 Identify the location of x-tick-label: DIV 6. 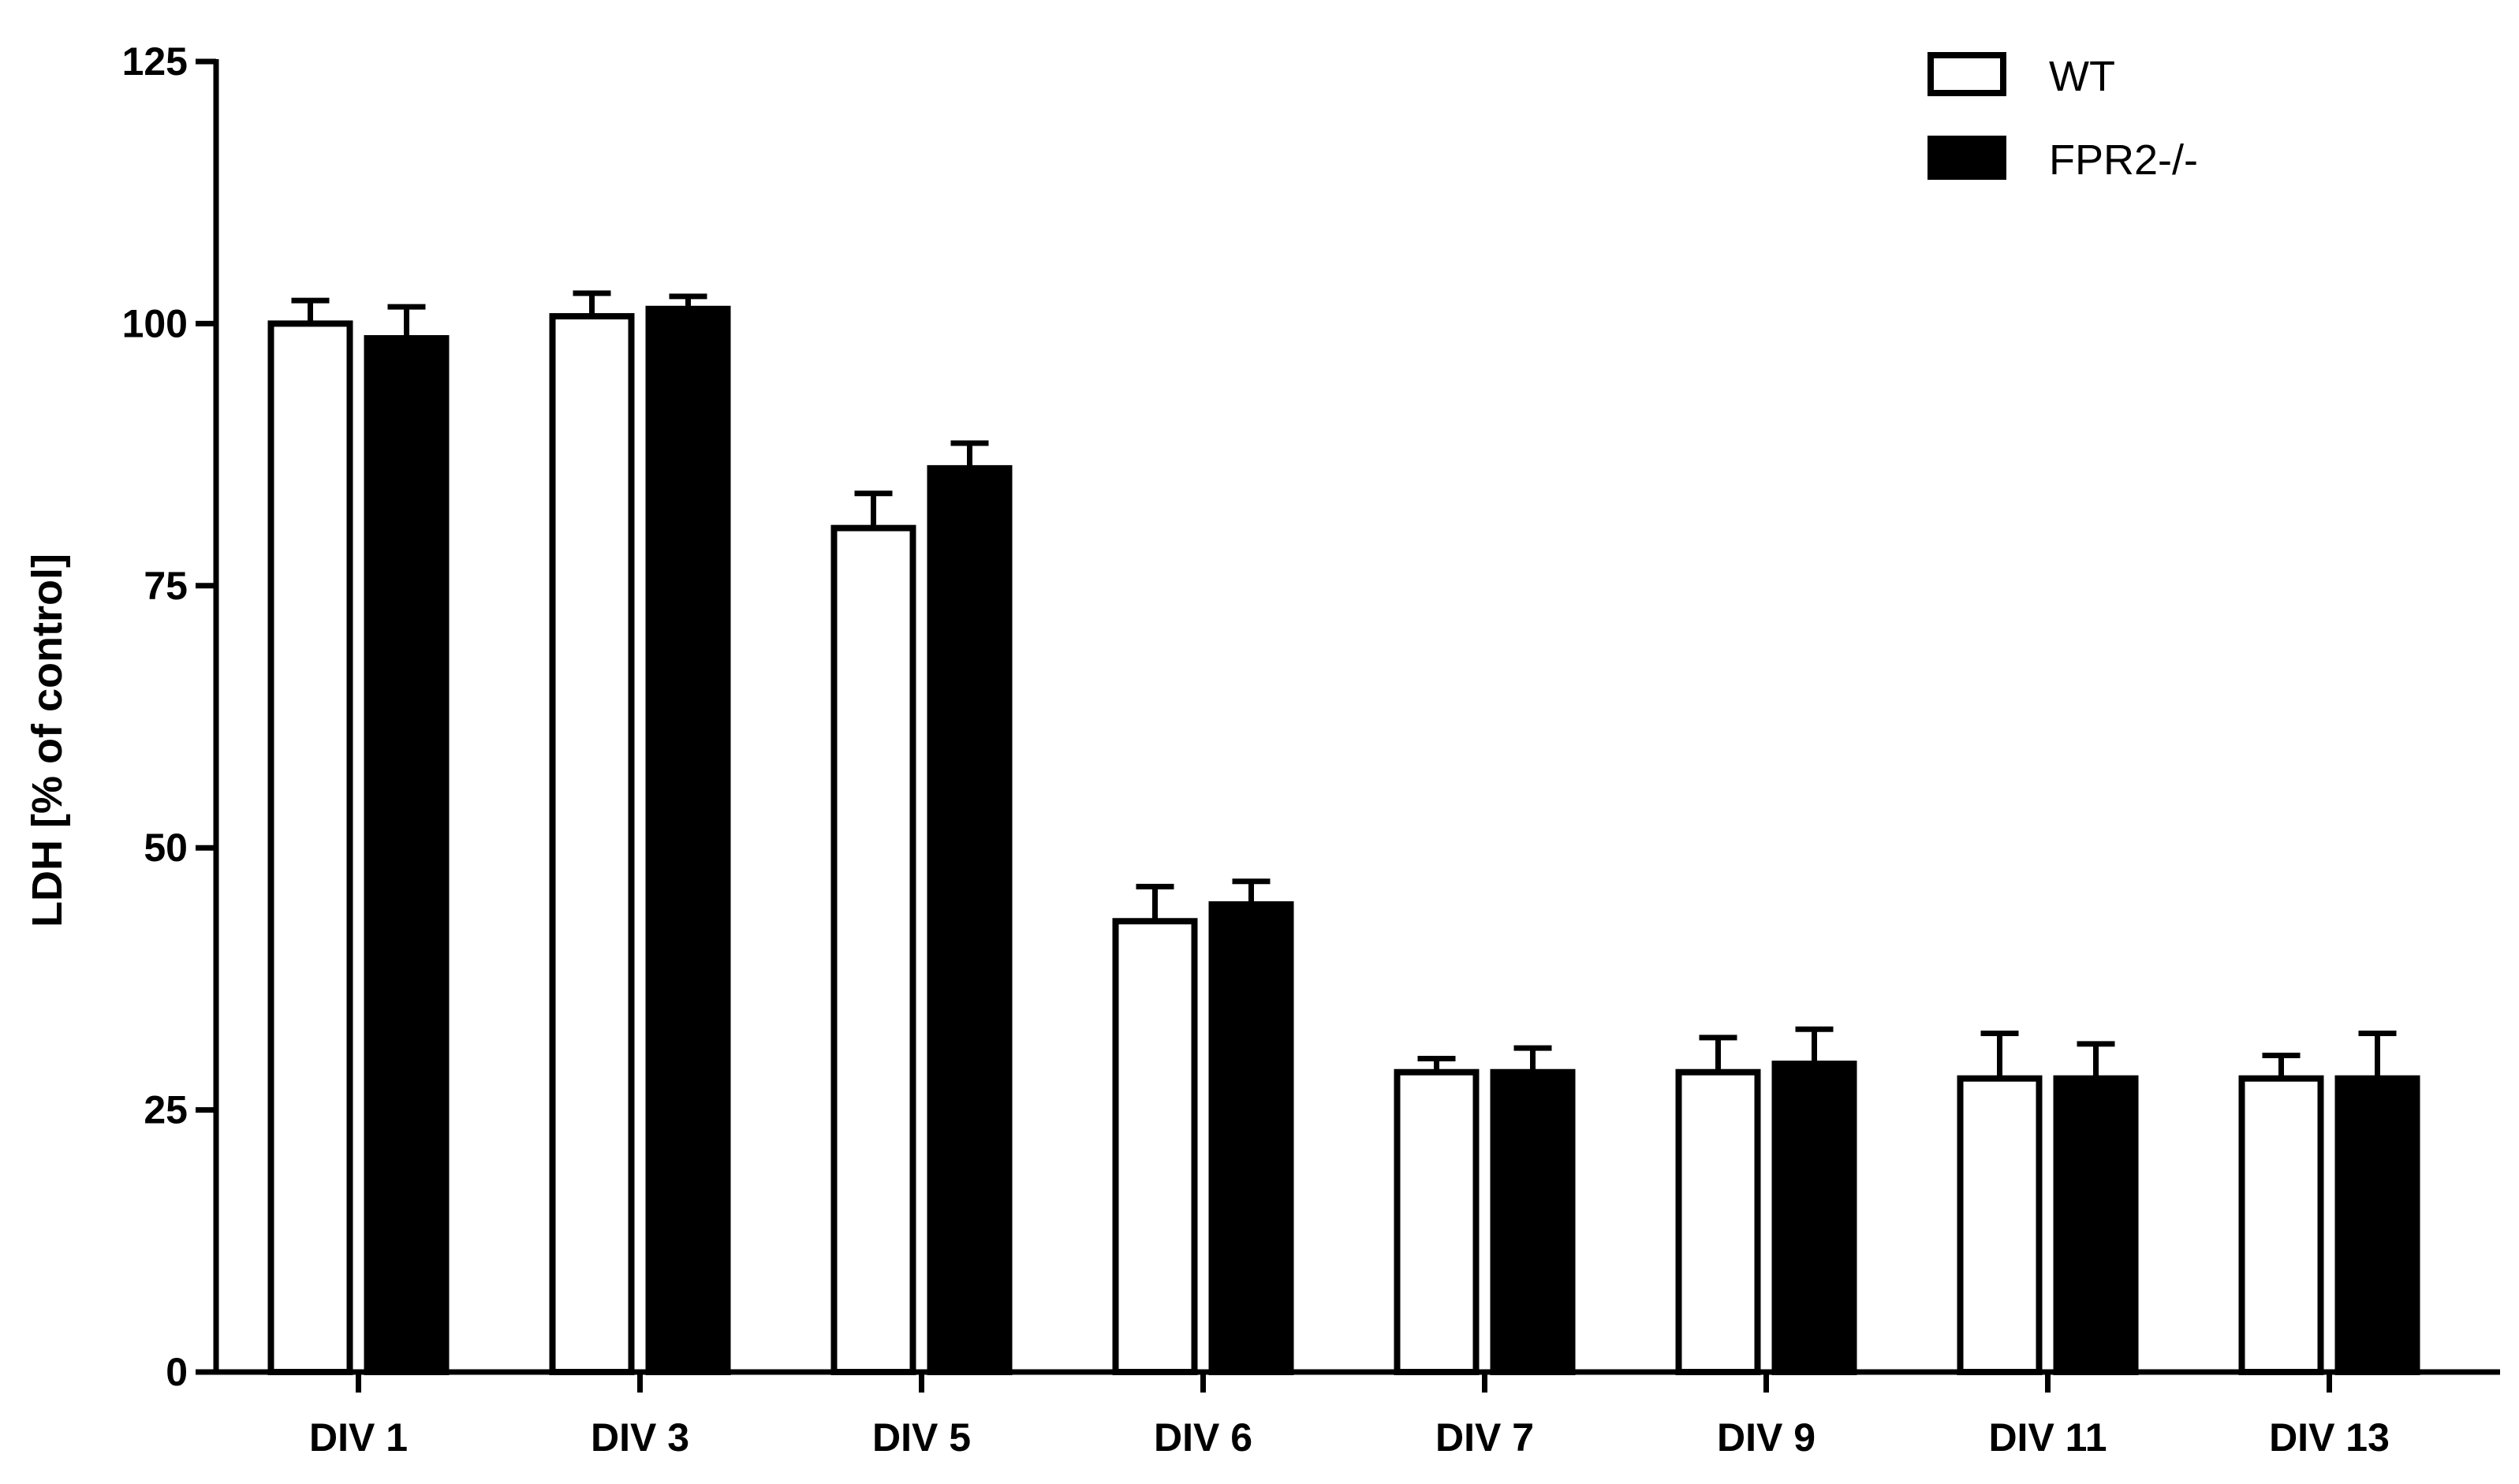
(1203, 1437).